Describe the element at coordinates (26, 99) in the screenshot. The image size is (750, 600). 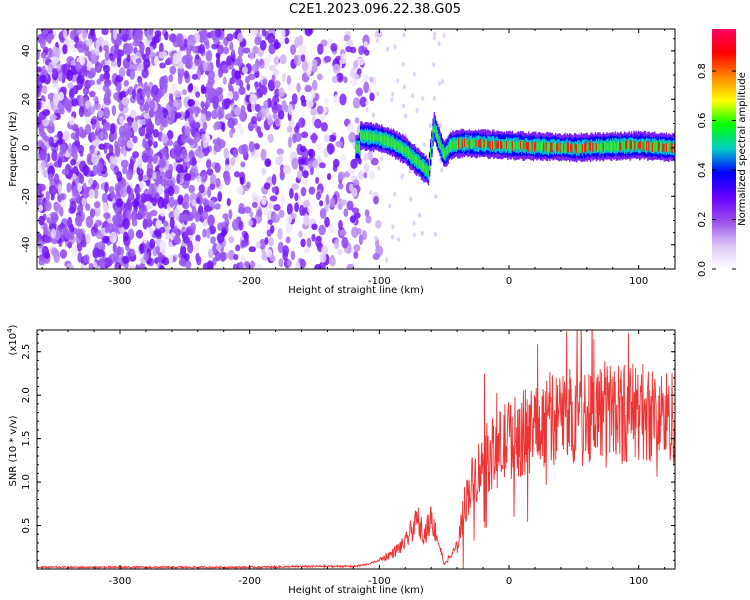
I see `y-tick-label: 20` at that location.